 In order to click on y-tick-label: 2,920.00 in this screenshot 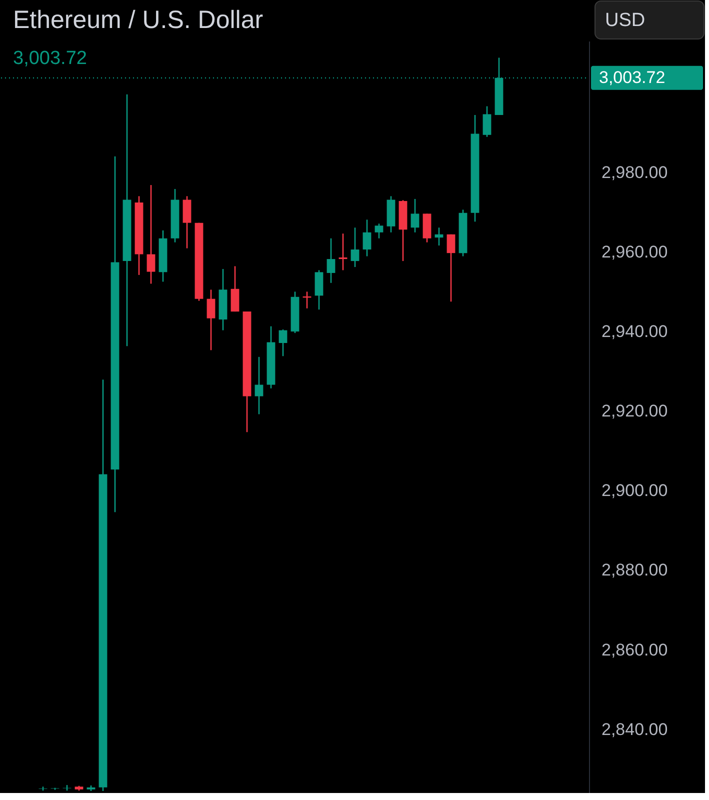, I will do `click(635, 411)`.